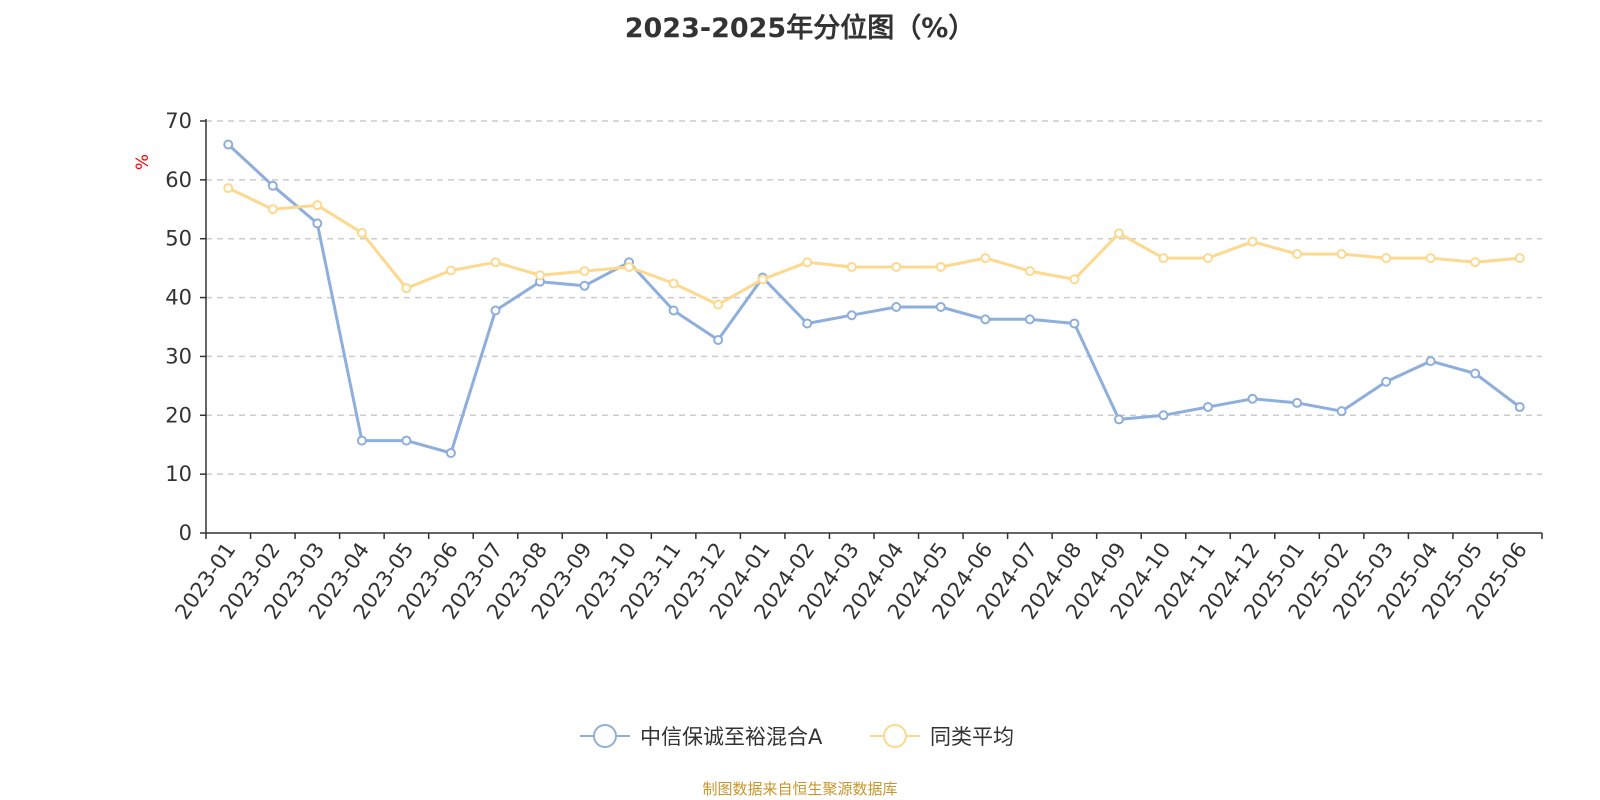 Image resolution: width=1600 pixels, height=800 pixels. What do you see at coordinates (178, 239) in the screenshot?
I see `y-tick-label: 50` at bounding box center [178, 239].